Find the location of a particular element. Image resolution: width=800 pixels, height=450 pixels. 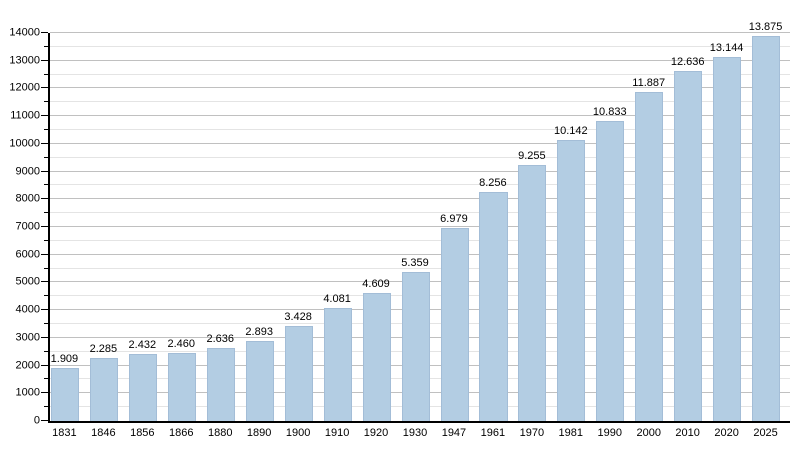

x-slot-1961: 1961 is located at coordinates (497, 435).